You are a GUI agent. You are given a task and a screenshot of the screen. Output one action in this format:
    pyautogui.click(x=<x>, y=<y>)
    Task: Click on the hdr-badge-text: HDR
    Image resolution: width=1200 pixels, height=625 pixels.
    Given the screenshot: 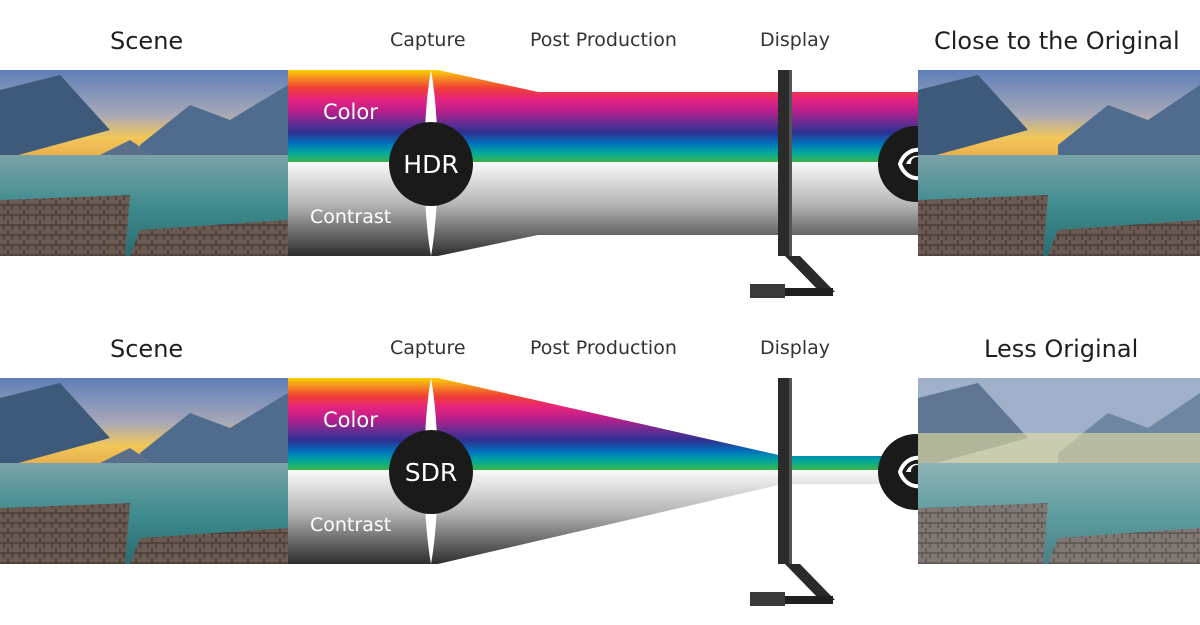 What is the action you would take?
    pyautogui.click(x=430, y=164)
    